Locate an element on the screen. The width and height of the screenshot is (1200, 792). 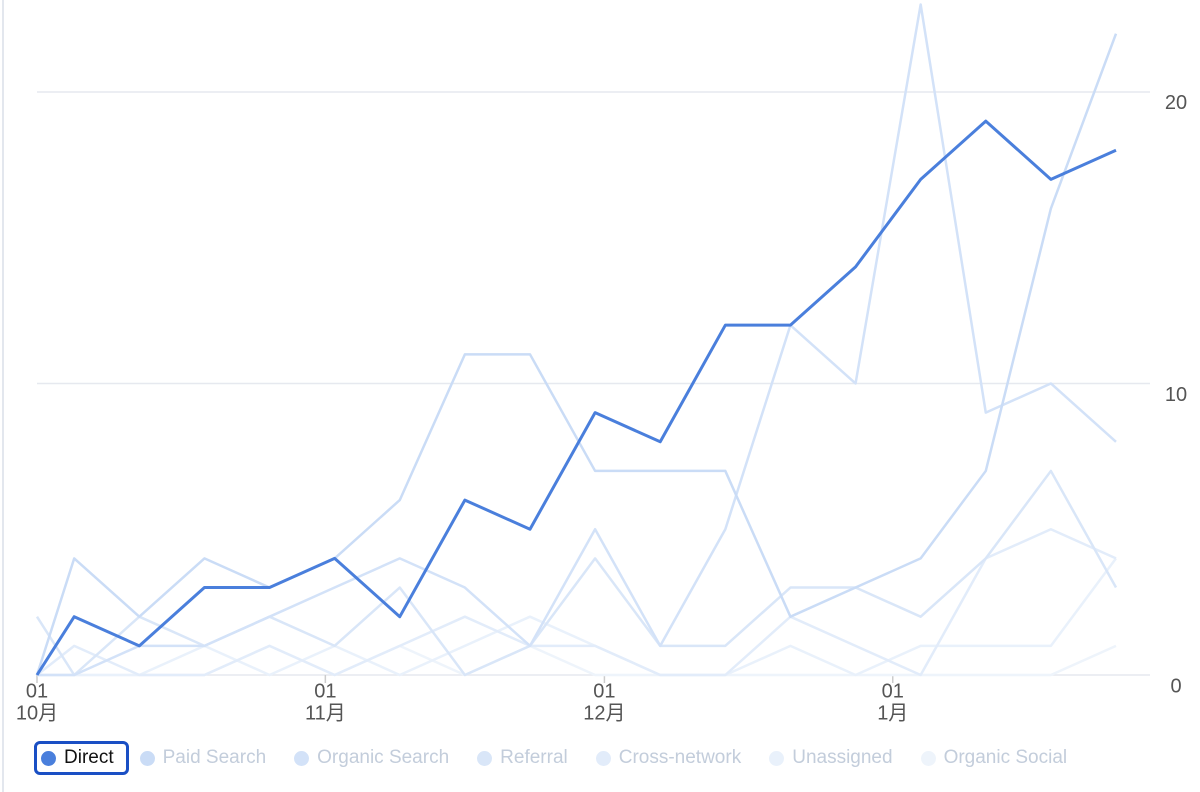
legend-item: Cross-network is located at coordinates (673, 758).